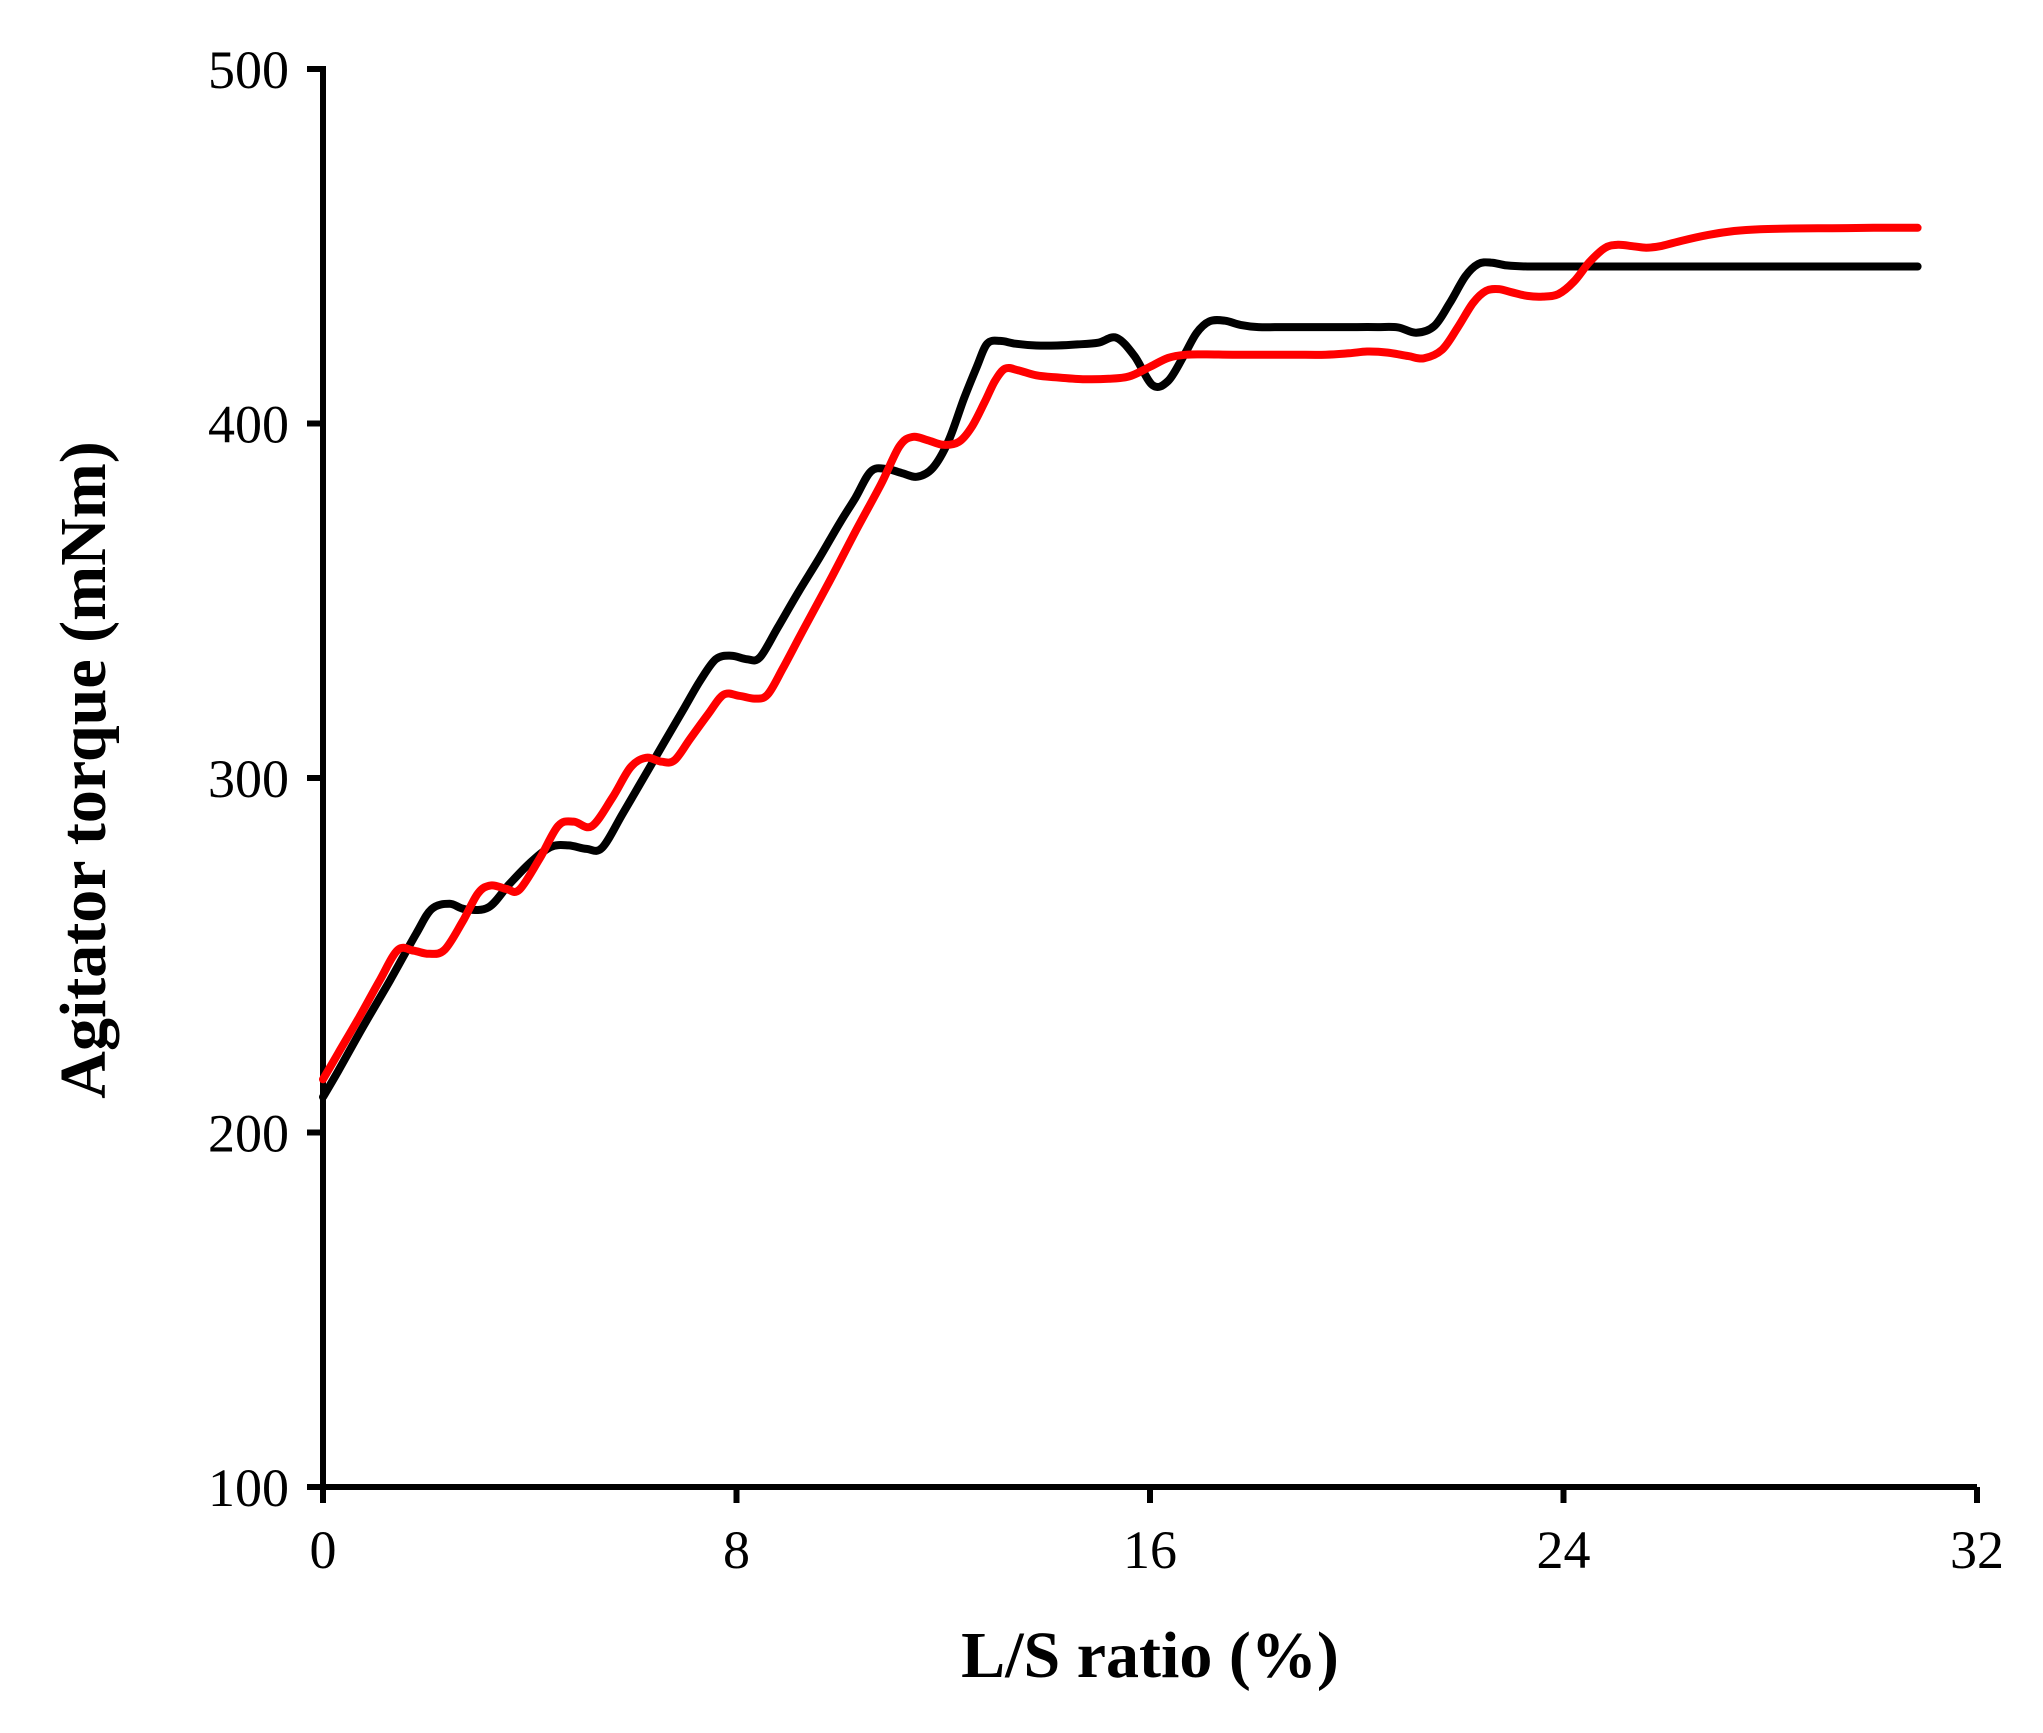 The width and height of the screenshot is (2043, 1733). I want to click on x-tick-label: 24, so click(1564, 1550).